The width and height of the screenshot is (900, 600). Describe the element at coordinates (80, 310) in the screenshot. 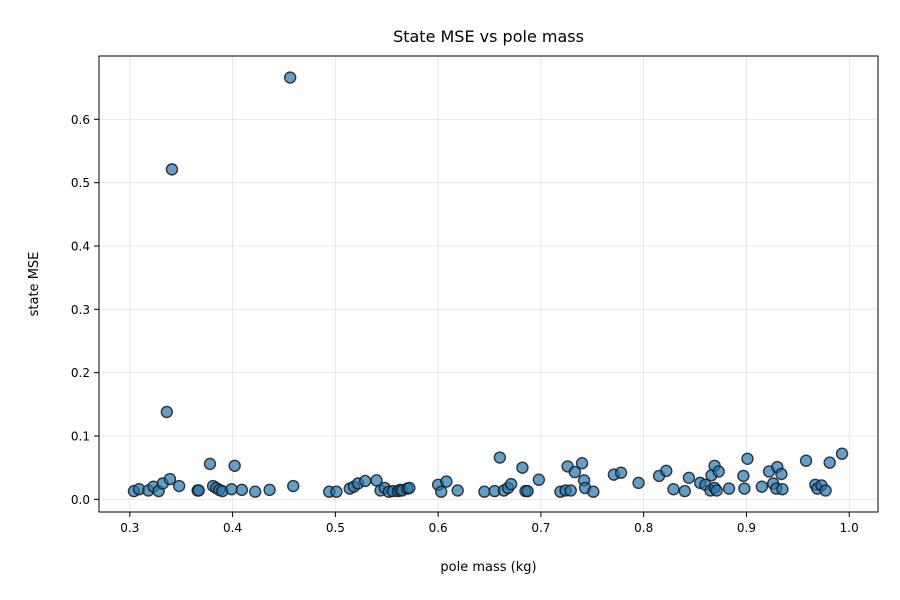

I see `y-tick-label: 0.3` at that location.